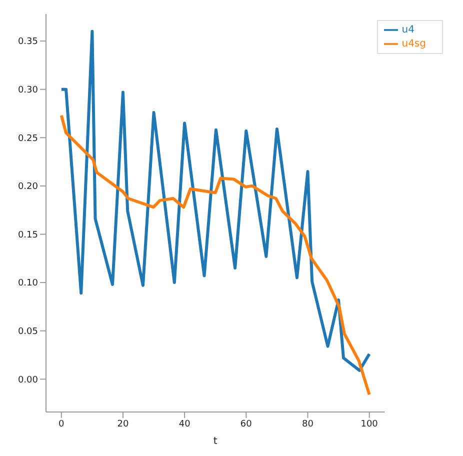 The image size is (463, 456). What do you see at coordinates (61, 424) in the screenshot?
I see `x-tick-label: 0` at bounding box center [61, 424].